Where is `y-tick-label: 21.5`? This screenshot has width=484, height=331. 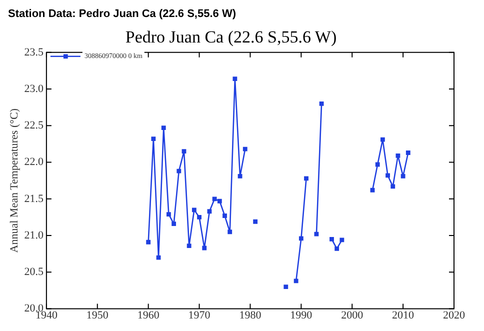 y-tick-label: 21.5 is located at coordinates (34, 198).